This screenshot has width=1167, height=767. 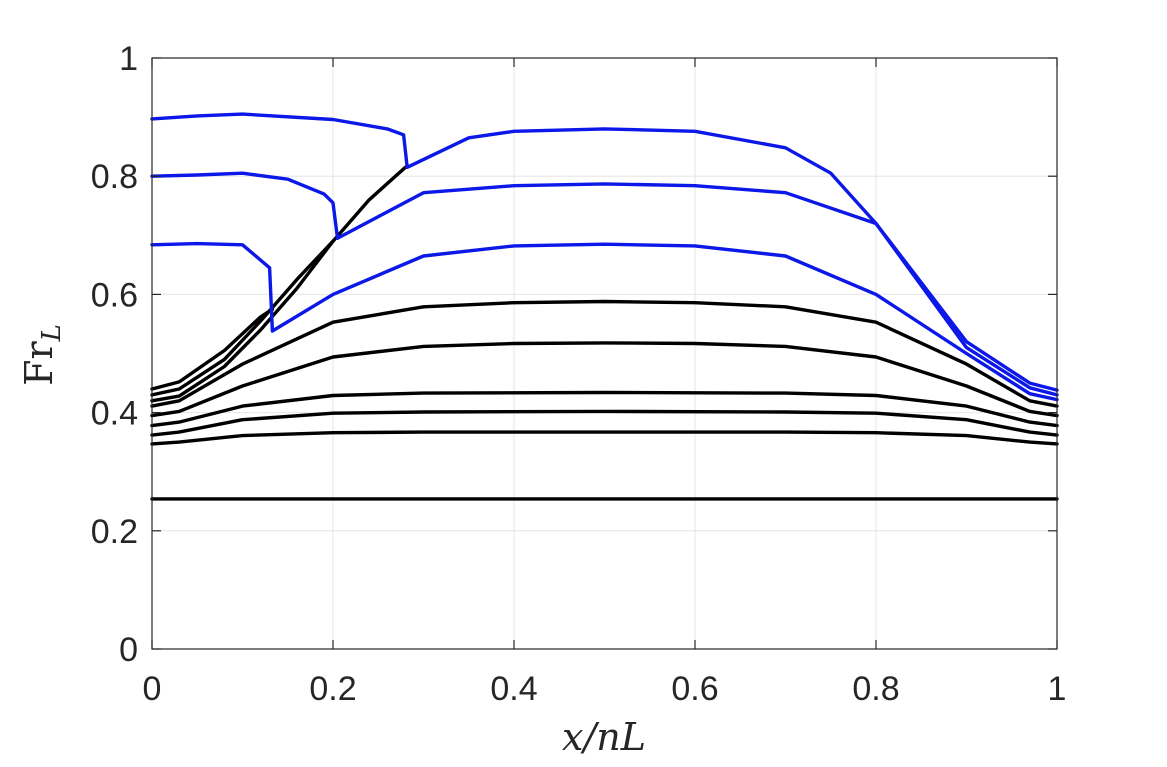 I want to click on y-axis-label-sub: L, so click(x=52, y=333).